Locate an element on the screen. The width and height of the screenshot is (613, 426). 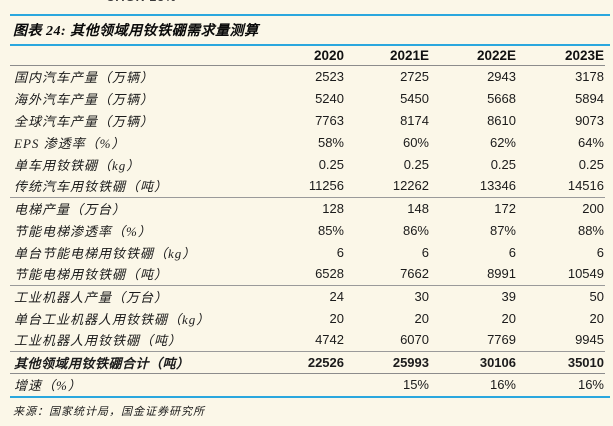
table-row: 节能电梯用钕铁硼（吨） 6528 7662 8991 10549 is located at coordinates (307, 274).